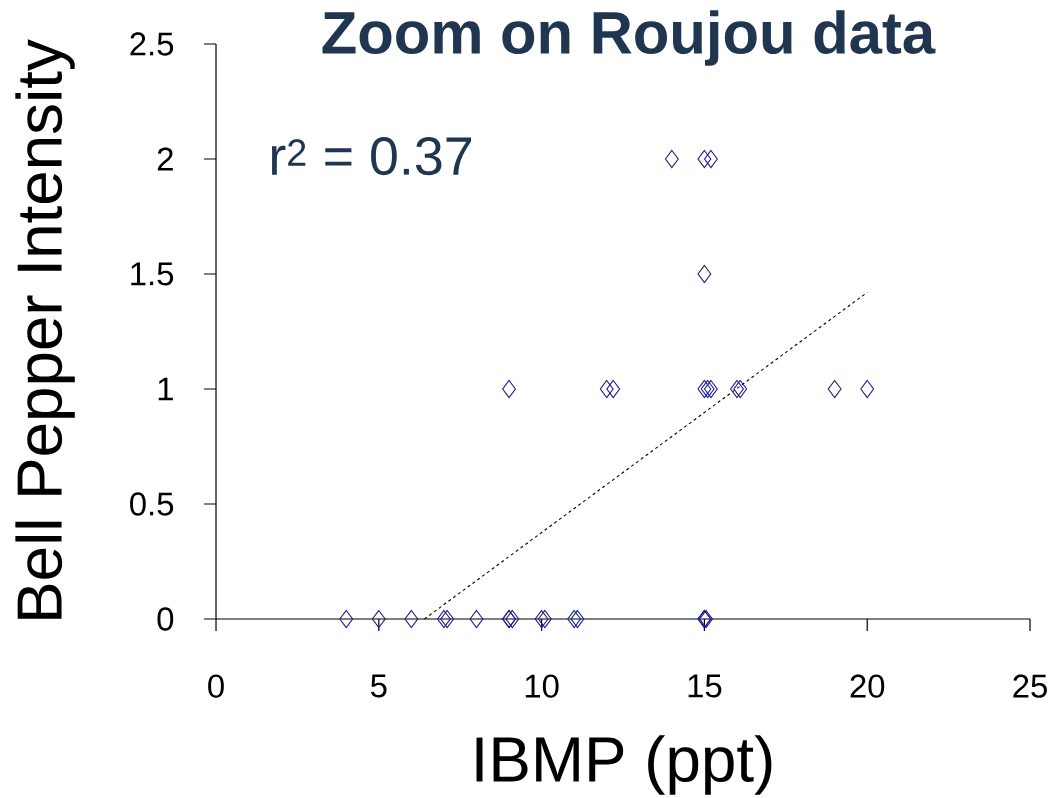 The width and height of the screenshot is (1062, 798). I want to click on x-tick-label: 20, so click(867, 686).